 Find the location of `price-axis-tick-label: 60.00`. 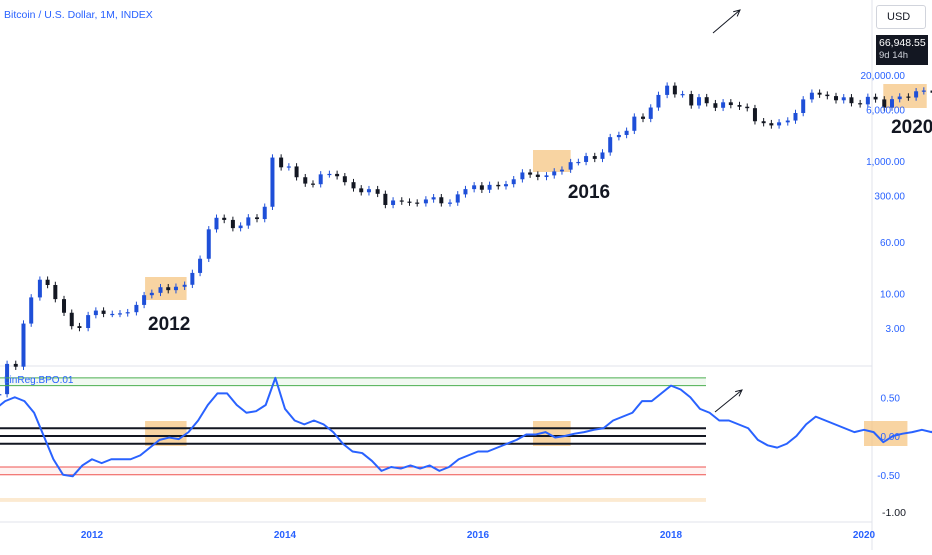

price-axis-tick-label: 60.00 is located at coordinates (892, 243).